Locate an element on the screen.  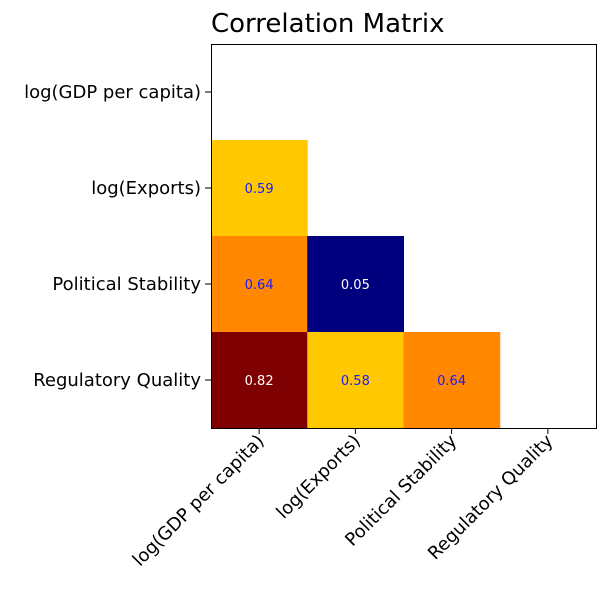
y-tick-label: Regulatory Quality is located at coordinates (117, 380).